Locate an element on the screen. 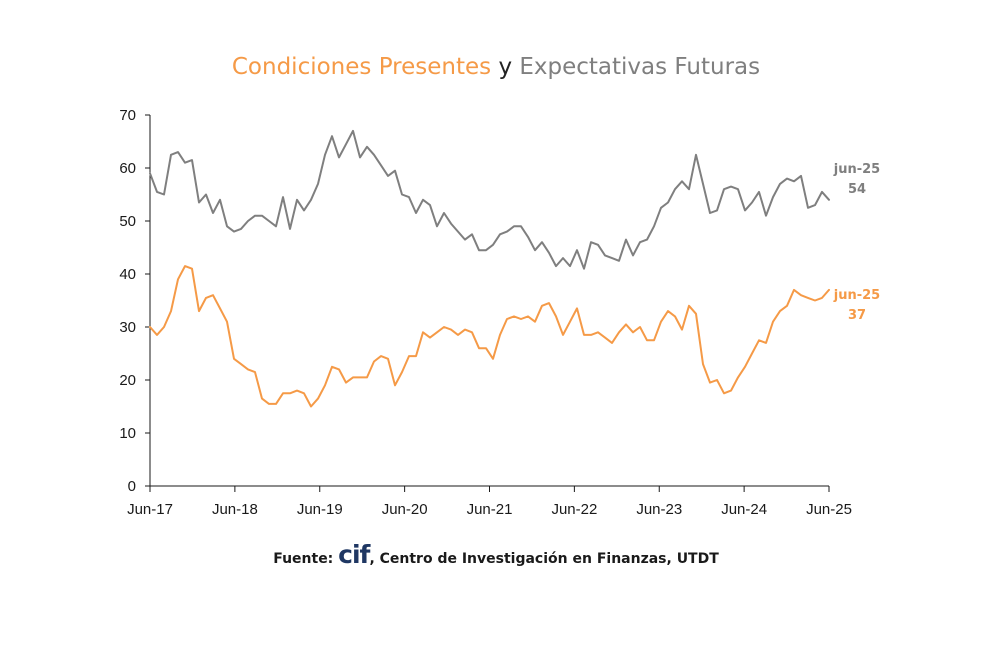 This screenshot has width=992, height=661. title-connector: y is located at coordinates (505, 67).